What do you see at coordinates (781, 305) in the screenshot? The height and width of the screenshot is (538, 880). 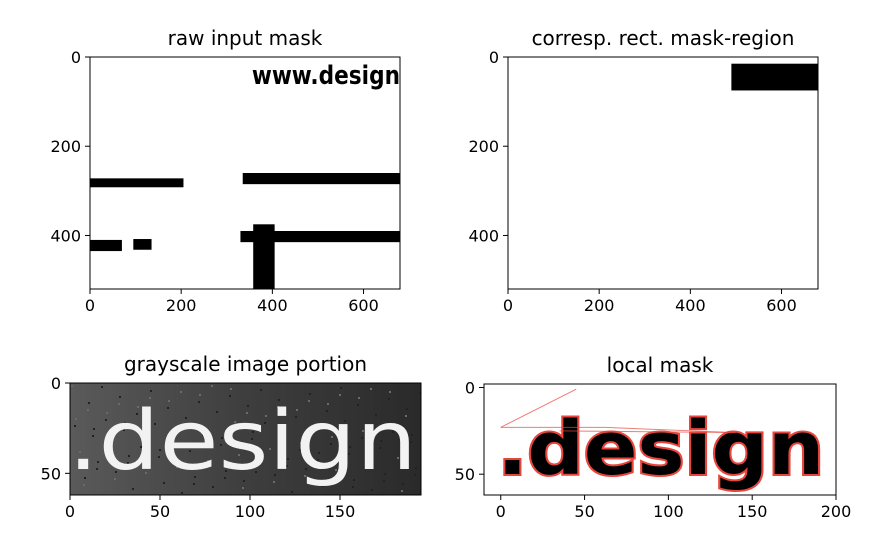 I see `x-tick-label: 600` at bounding box center [781, 305].